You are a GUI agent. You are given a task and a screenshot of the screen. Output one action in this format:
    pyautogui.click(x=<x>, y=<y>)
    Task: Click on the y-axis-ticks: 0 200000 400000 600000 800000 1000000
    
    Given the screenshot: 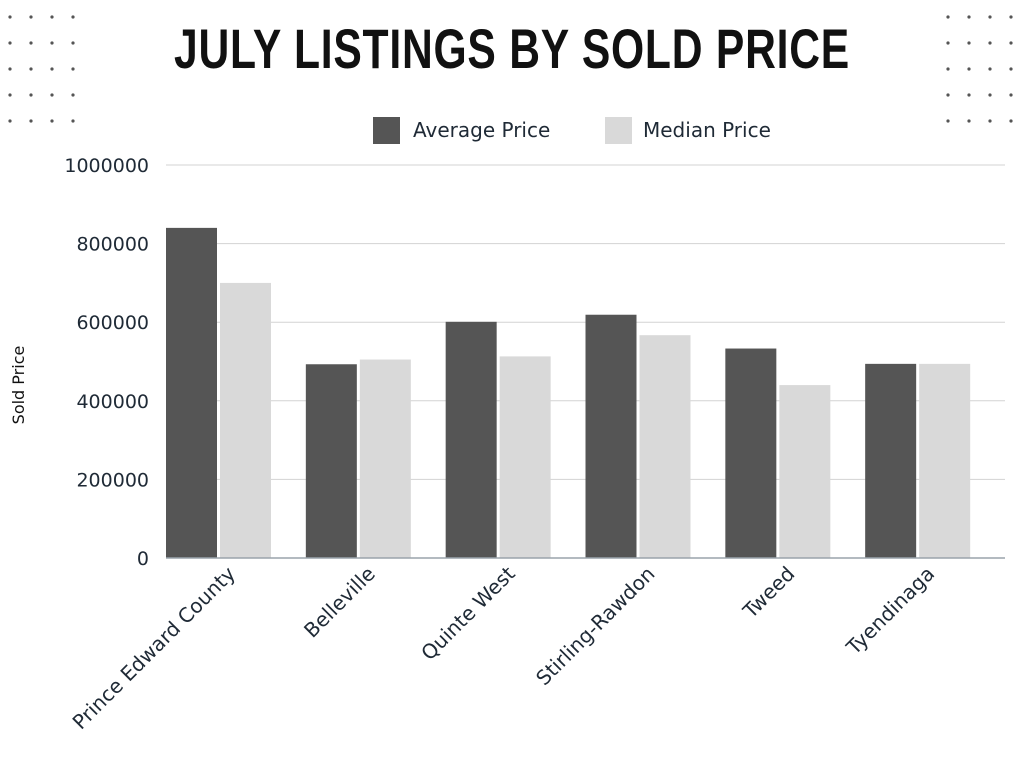 What is the action you would take?
    pyautogui.click(x=106, y=362)
    